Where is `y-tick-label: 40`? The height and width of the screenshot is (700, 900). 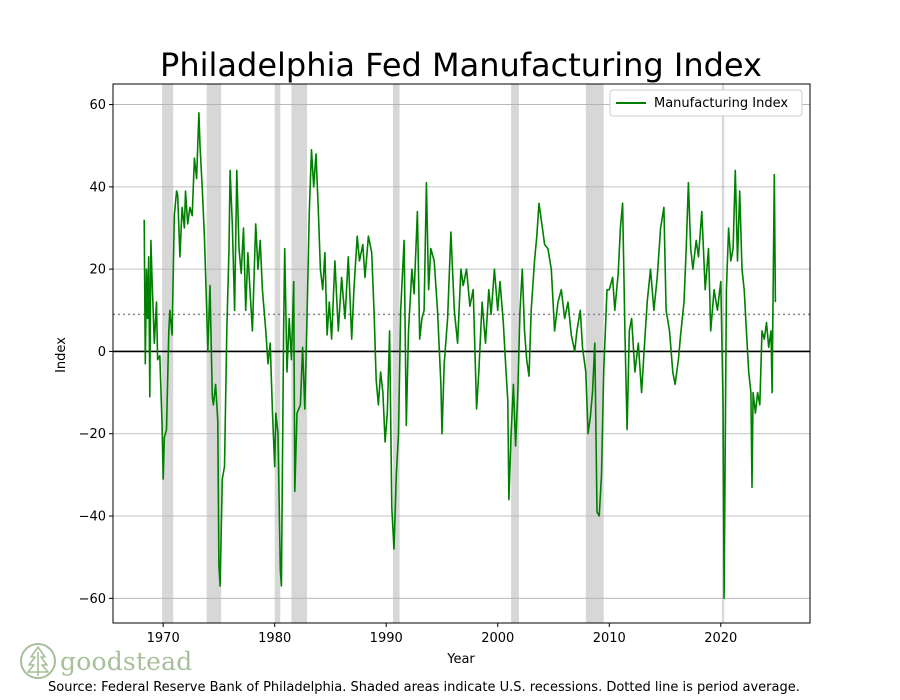 y-tick-label: 40 is located at coordinates (97, 187).